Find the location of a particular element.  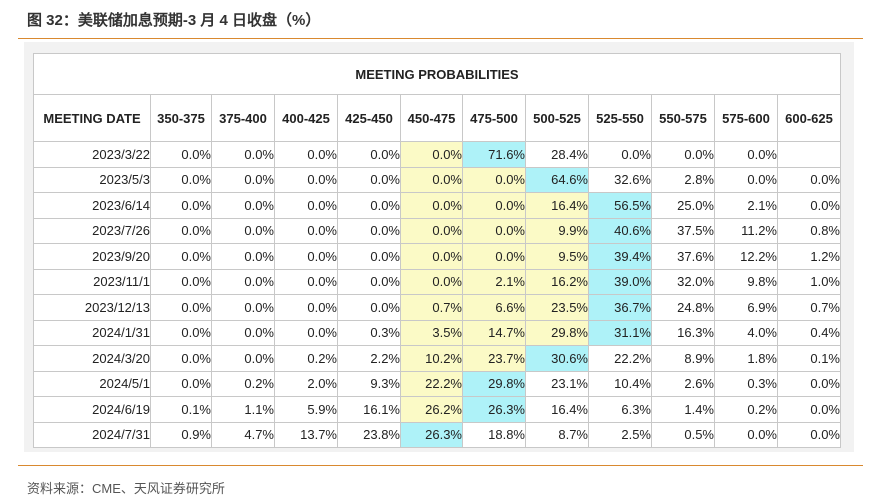

probability-cell: 30.6% is located at coordinates (557, 358).